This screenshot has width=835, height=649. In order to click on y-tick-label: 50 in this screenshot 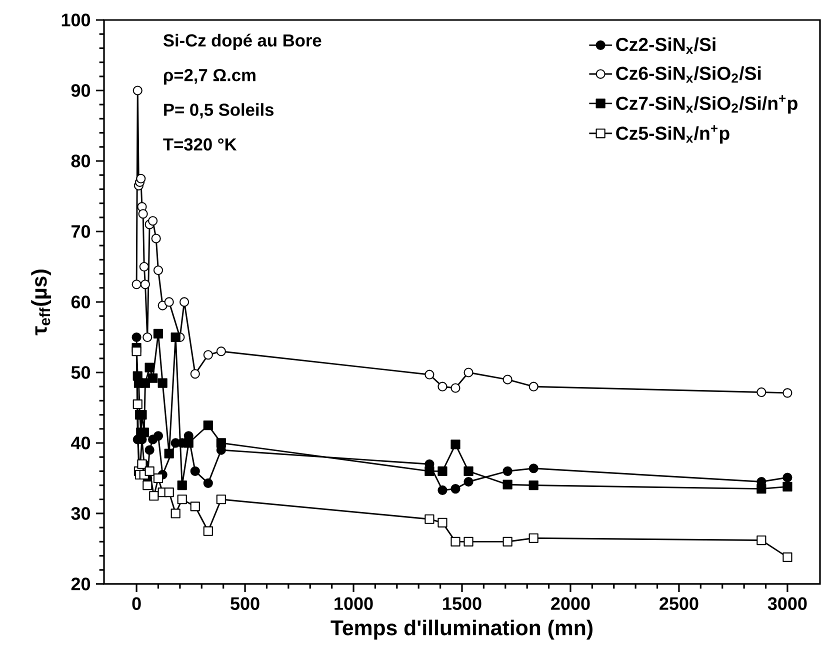, I will do `click(80, 372)`.